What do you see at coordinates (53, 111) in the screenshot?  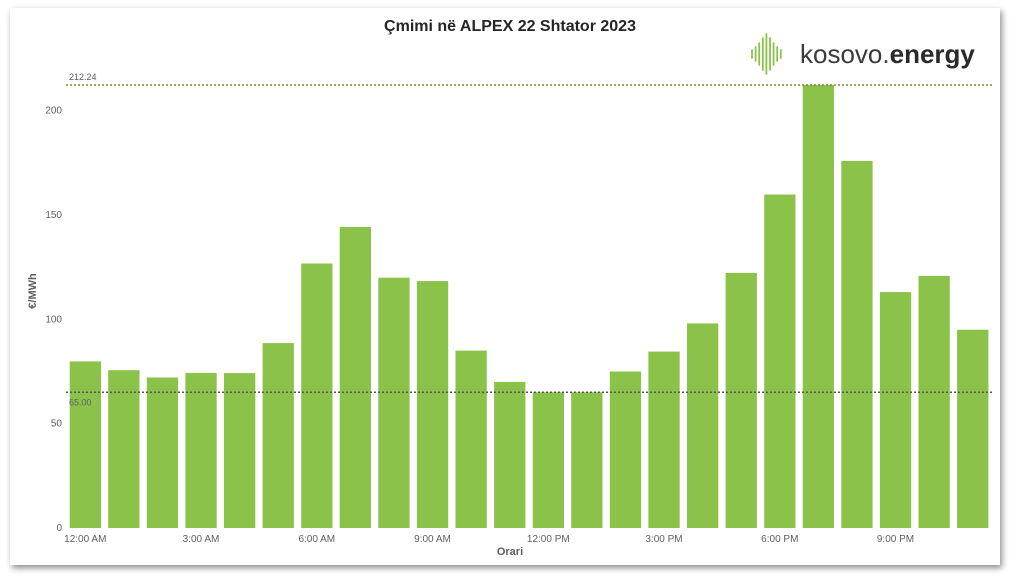 I see `y-tick-label: 200` at bounding box center [53, 111].